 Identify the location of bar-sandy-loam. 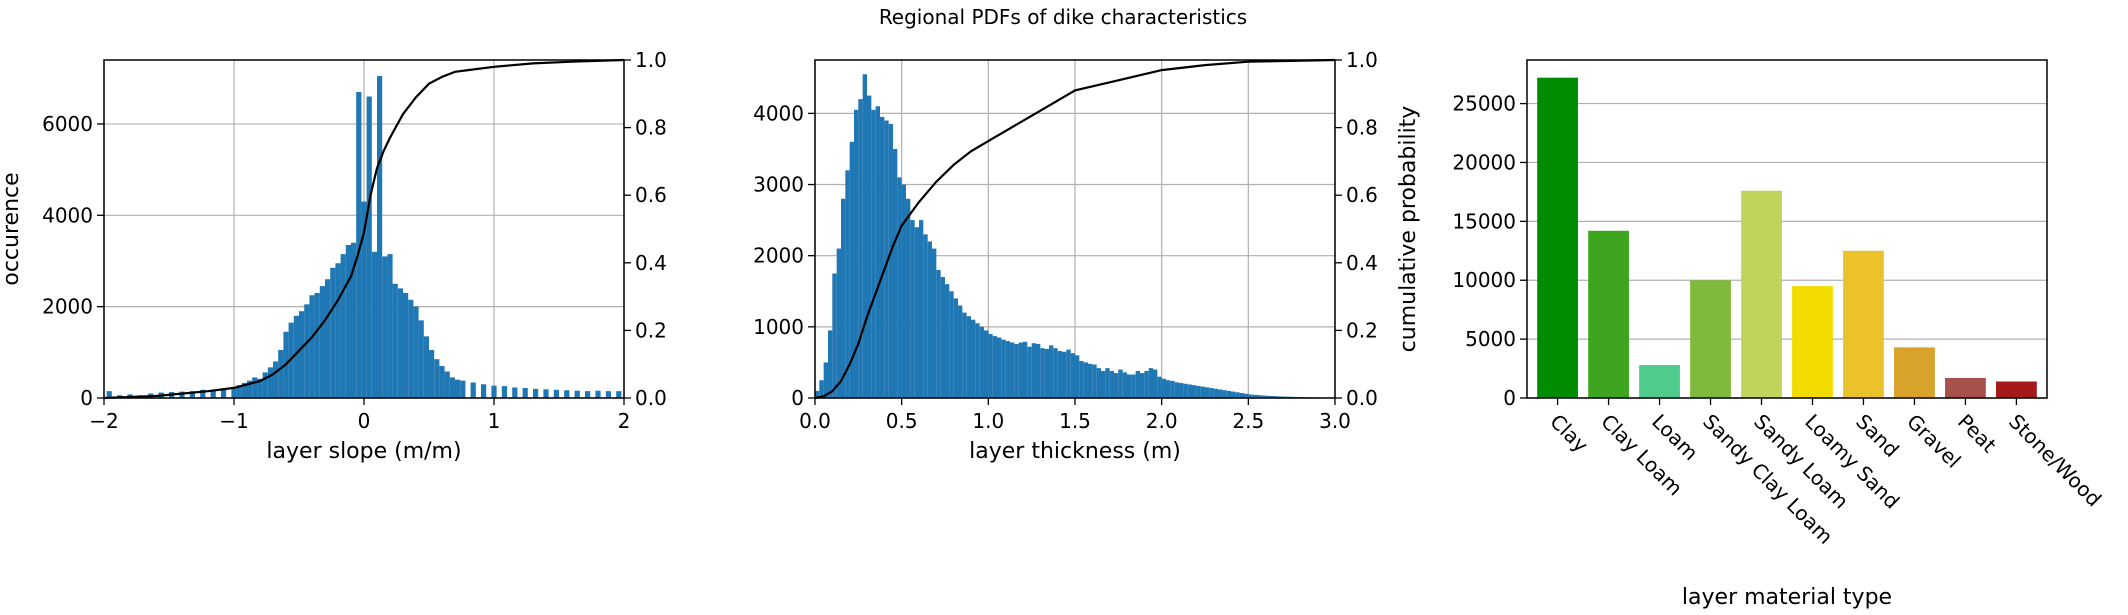
(1761, 294).